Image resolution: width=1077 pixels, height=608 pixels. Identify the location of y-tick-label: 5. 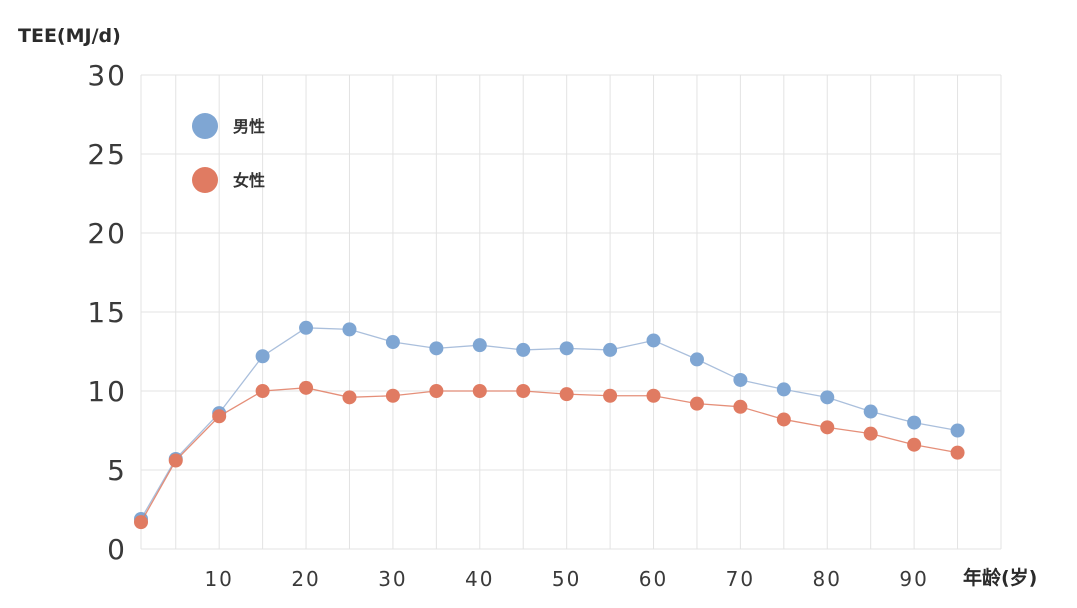
(117, 470).